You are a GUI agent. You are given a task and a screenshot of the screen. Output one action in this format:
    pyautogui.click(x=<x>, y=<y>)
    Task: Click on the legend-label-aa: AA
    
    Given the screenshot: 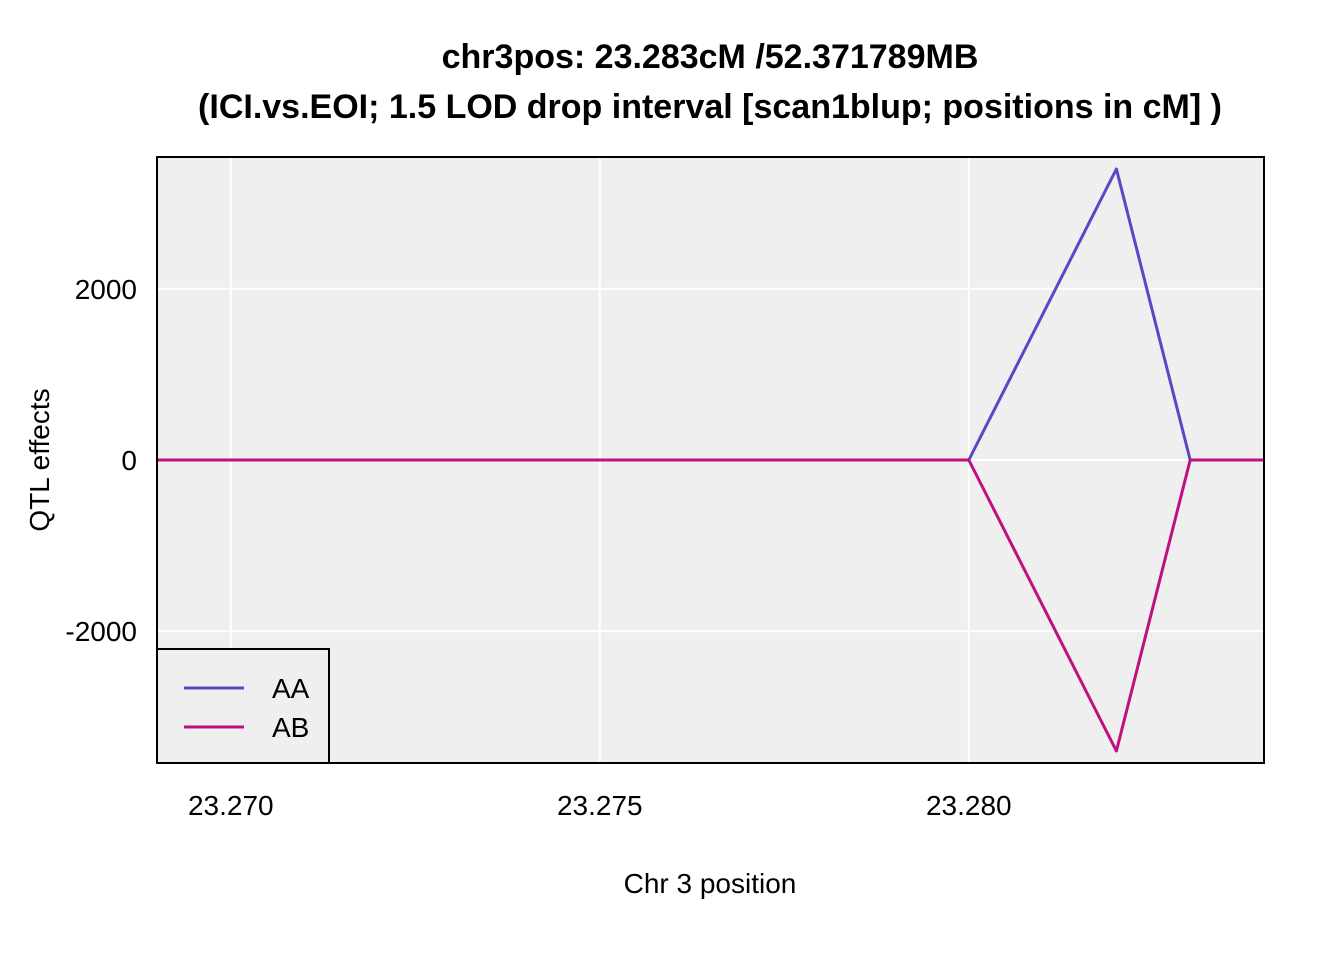 What is the action you would take?
    pyautogui.click(x=291, y=688)
    